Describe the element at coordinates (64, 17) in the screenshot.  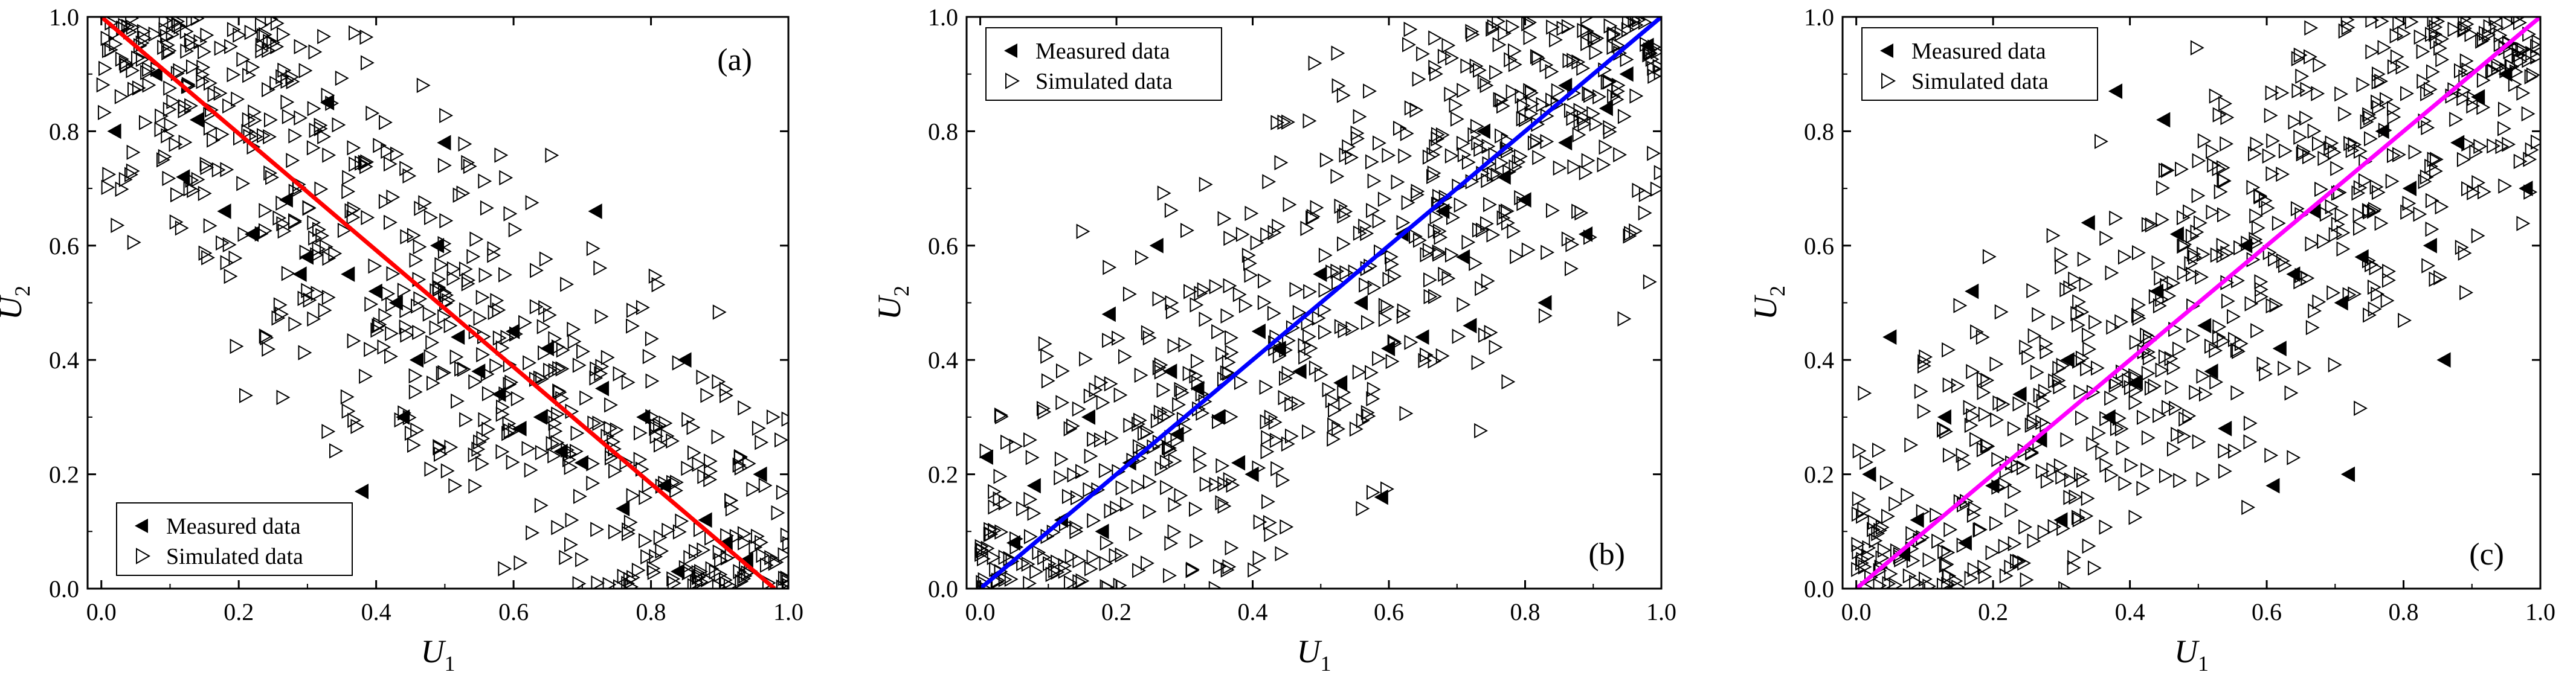
I see `y-tick-label: 1.0` at that location.